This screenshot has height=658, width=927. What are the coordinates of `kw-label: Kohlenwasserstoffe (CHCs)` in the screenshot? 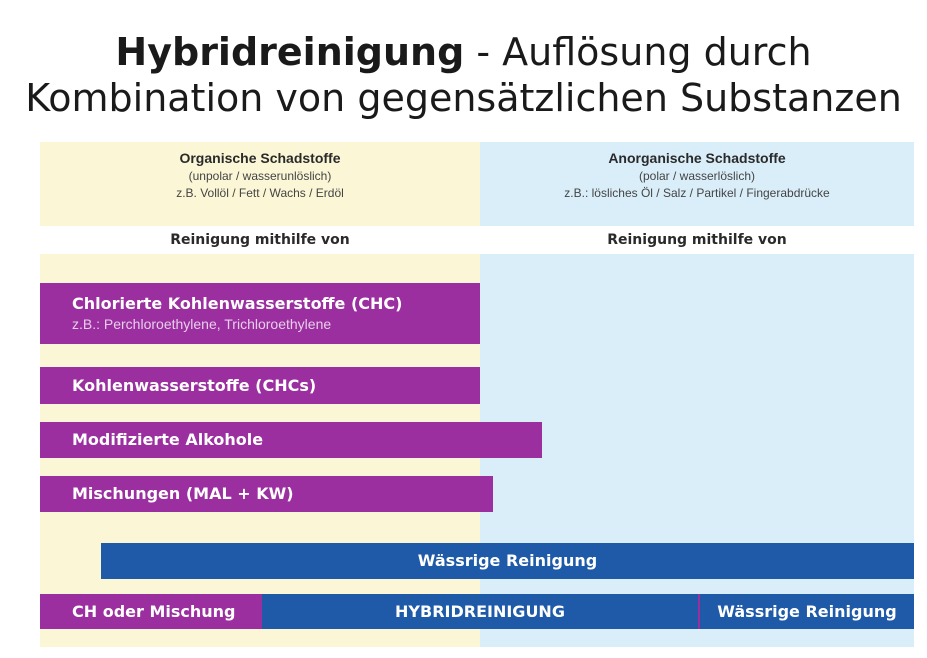 It's located at (194, 385).